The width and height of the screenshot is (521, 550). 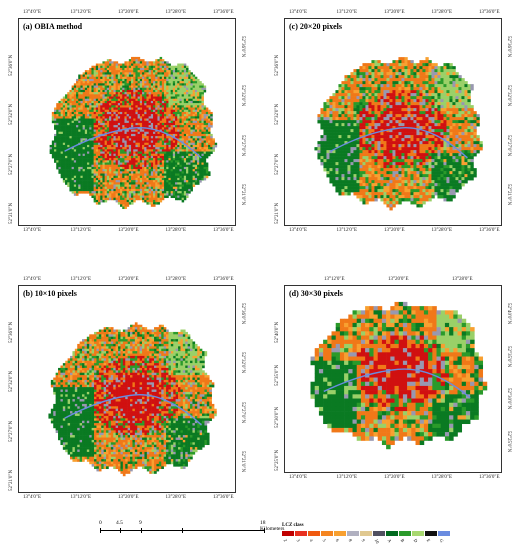 What do you see at coordinates (441, 541) in the screenshot?
I see `legend-label: G` at bounding box center [441, 541].